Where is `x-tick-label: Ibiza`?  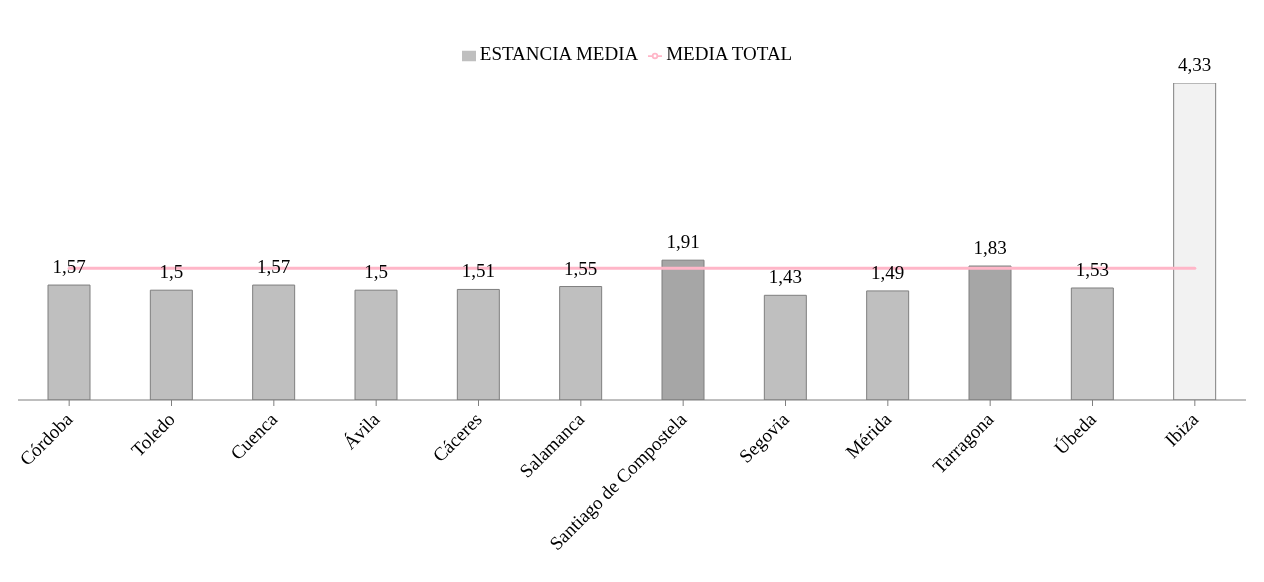
x-tick-label: Ibiza is located at coordinates (1181, 429).